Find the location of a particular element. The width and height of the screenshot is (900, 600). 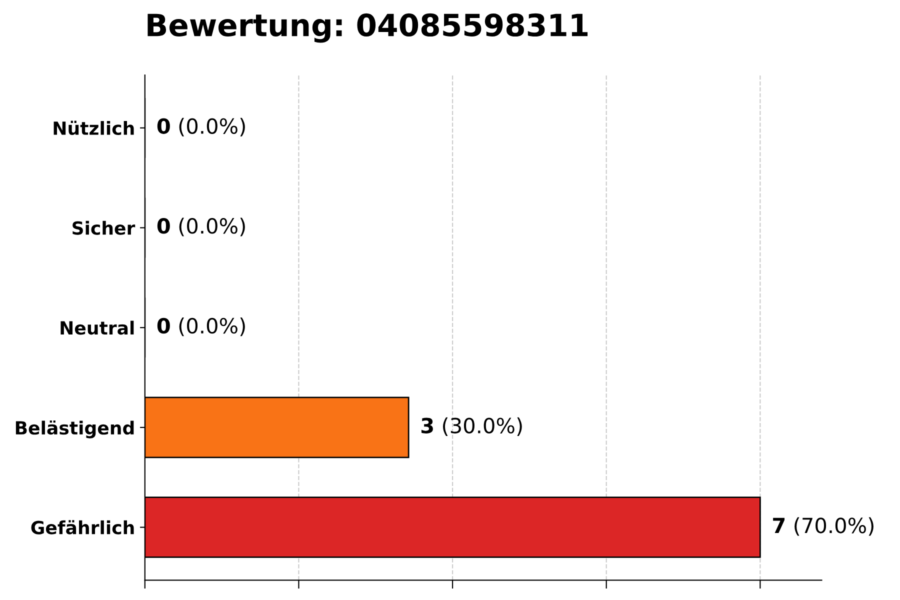

y-tick-label: Sicher is located at coordinates (104, 227).